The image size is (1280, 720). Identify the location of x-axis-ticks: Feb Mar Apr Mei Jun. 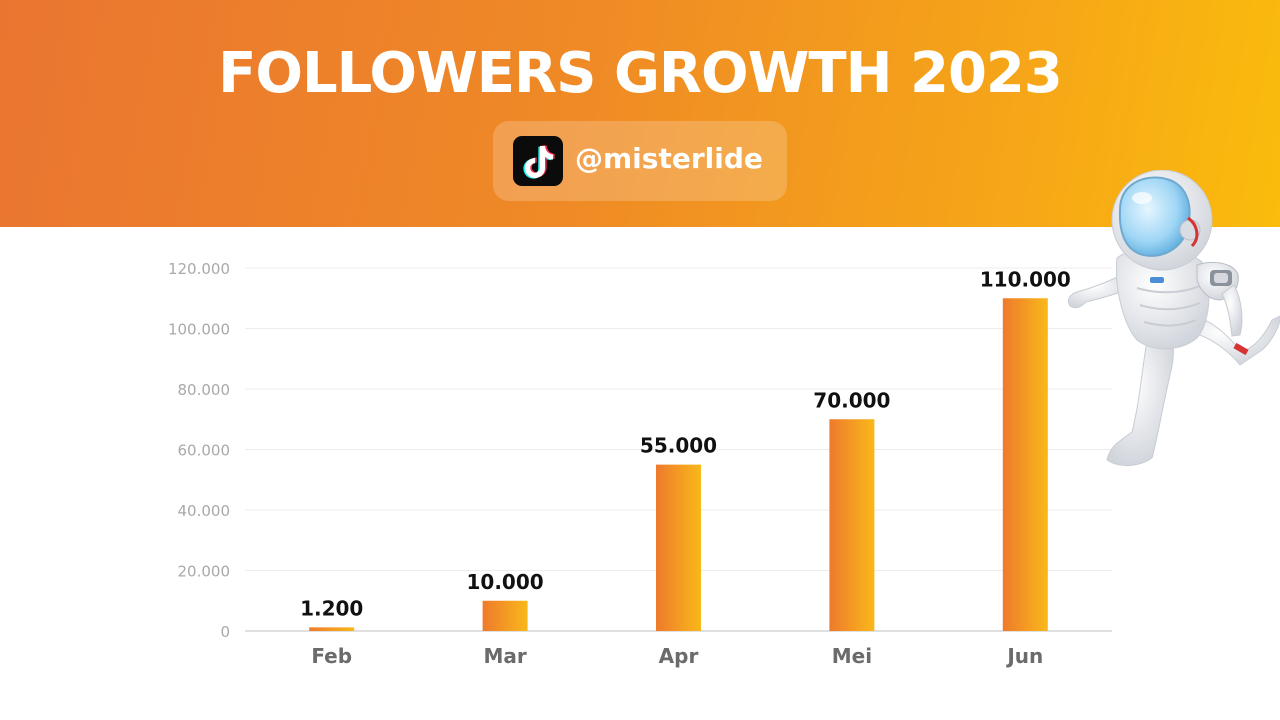
(677, 656).